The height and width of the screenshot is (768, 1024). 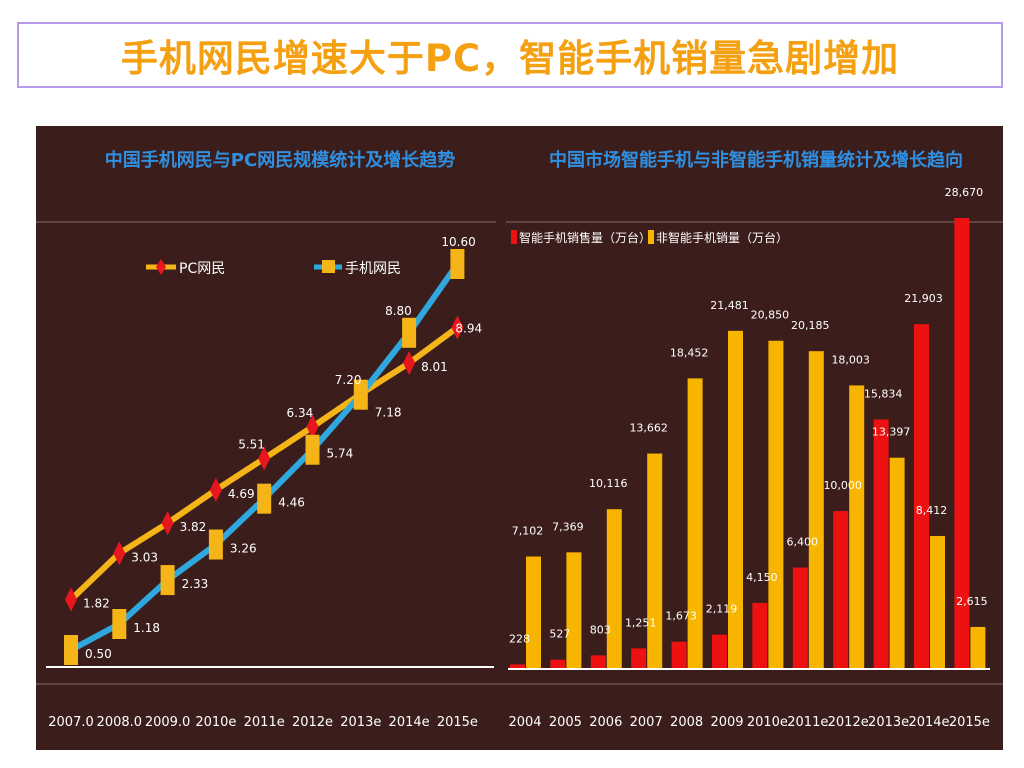 I want to click on bar-x-tick-label: 2011e, so click(x=807, y=722).